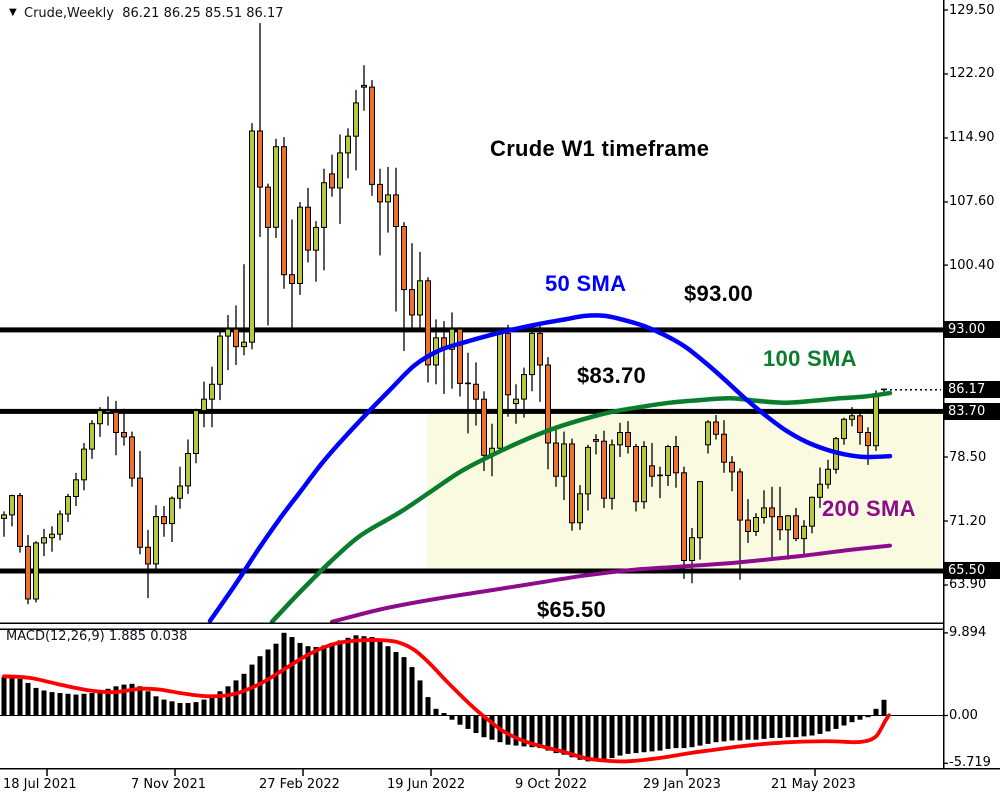 The image size is (1000, 800). What do you see at coordinates (551, 784) in the screenshot?
I see `date-label: 9 Oct 2022` at bounding box center [551, 784].